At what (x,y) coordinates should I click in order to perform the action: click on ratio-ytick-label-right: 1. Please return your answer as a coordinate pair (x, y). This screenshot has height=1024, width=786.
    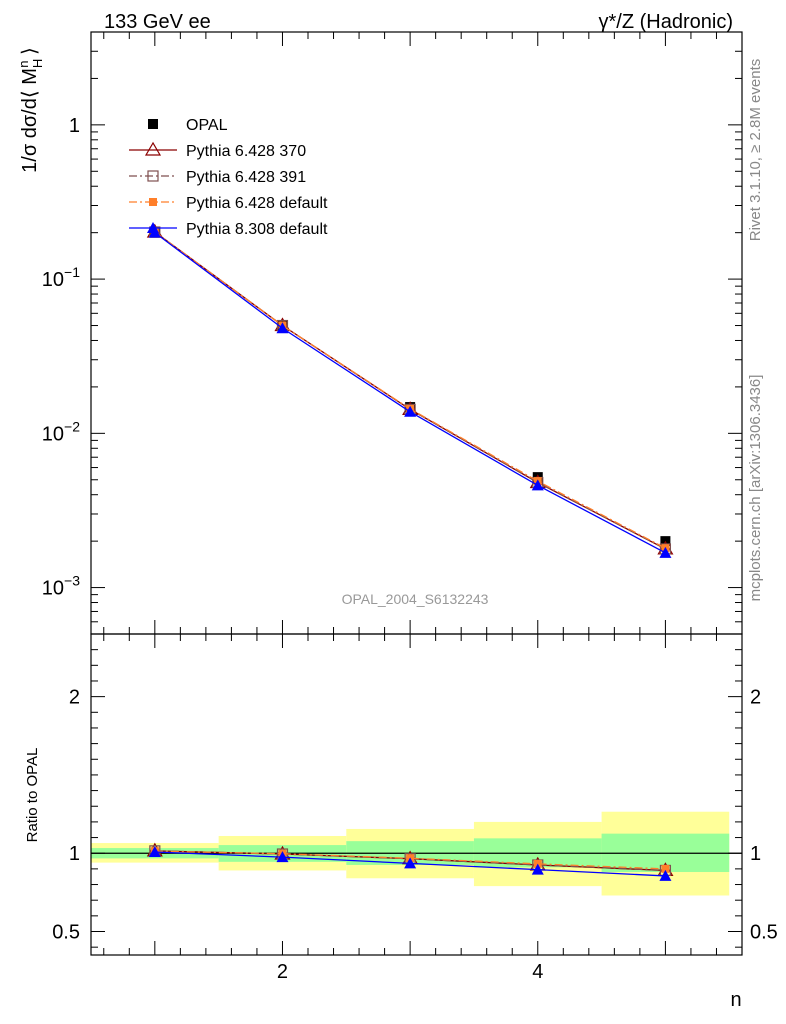
    Looking at the image, I should click on (755, 854).